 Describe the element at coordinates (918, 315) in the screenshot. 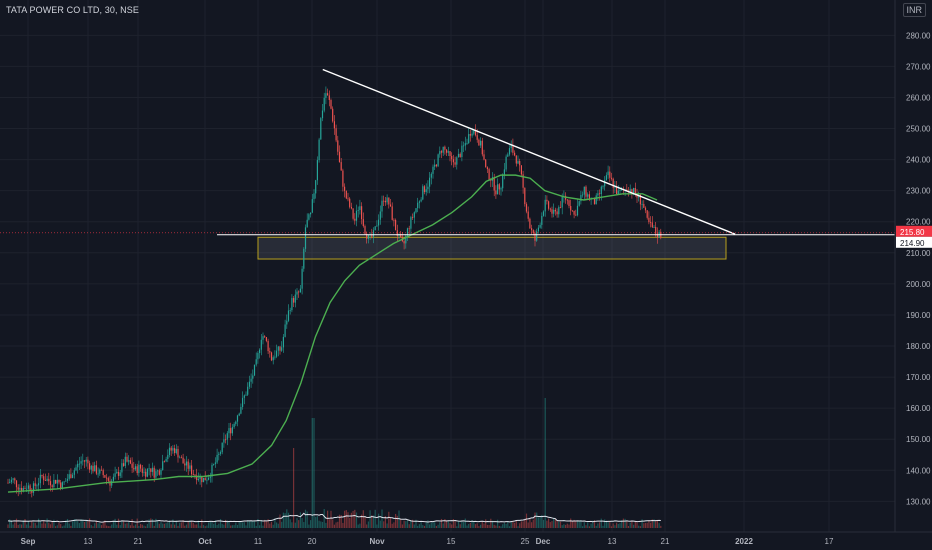

I see `price-tick-label: 190.00` at that location.